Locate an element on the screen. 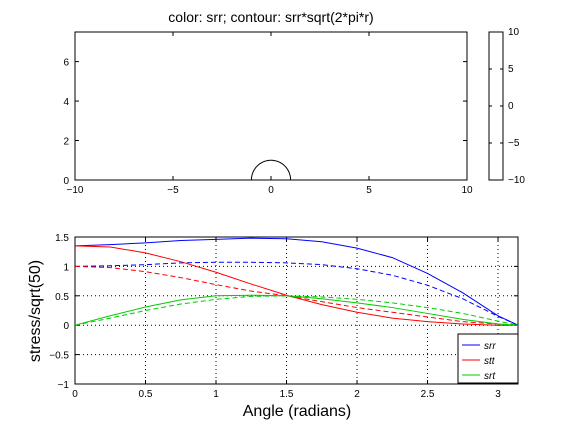  top-x-tick-label: 0 is located at coordinates (271, 190).